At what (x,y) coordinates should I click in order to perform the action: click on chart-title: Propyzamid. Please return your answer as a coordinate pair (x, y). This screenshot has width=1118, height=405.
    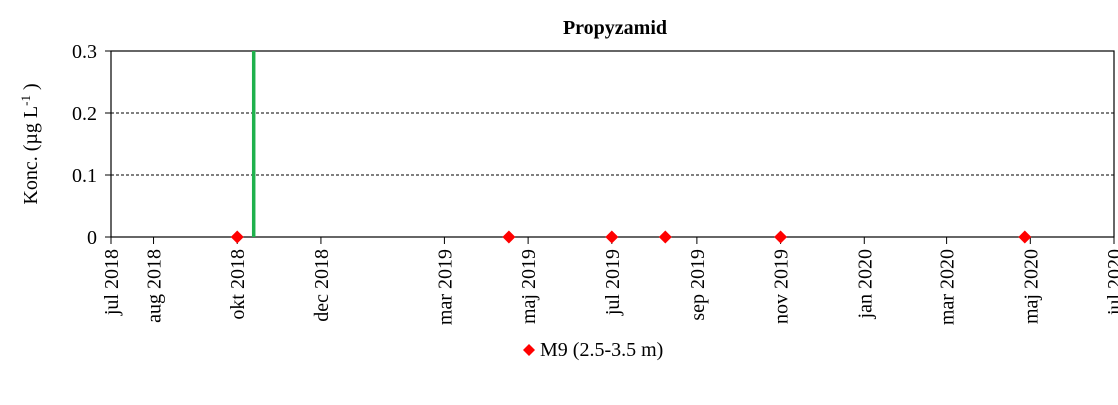
    Looking at the image, I should click on (615, 28).